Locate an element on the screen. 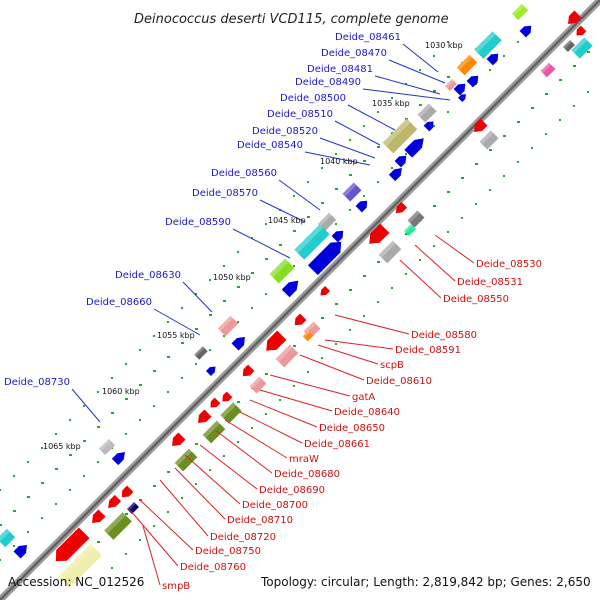 This screenshot has width=600, height=600. gene-label-reverse: Deide_08750 is located at coordinates (228, 551).